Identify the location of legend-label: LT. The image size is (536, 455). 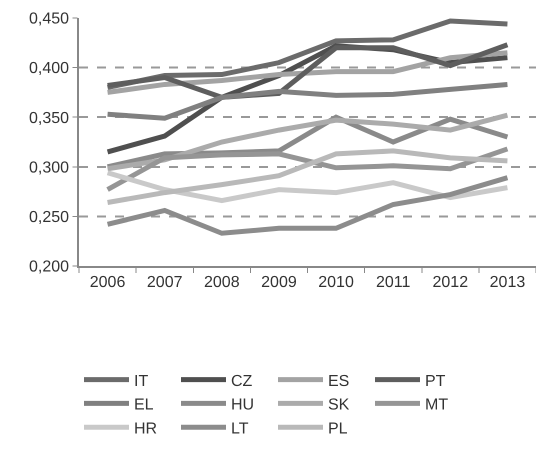
(240, 429).